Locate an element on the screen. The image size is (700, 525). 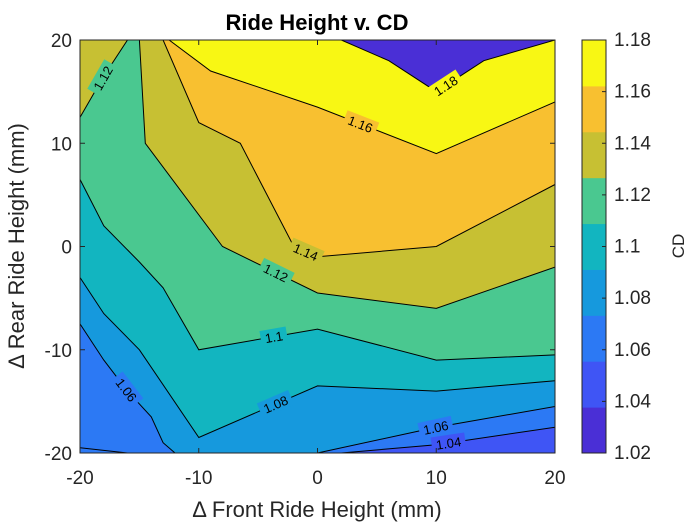
colorbar-tick-label: 1.1 is located at coordinates (627, 247).